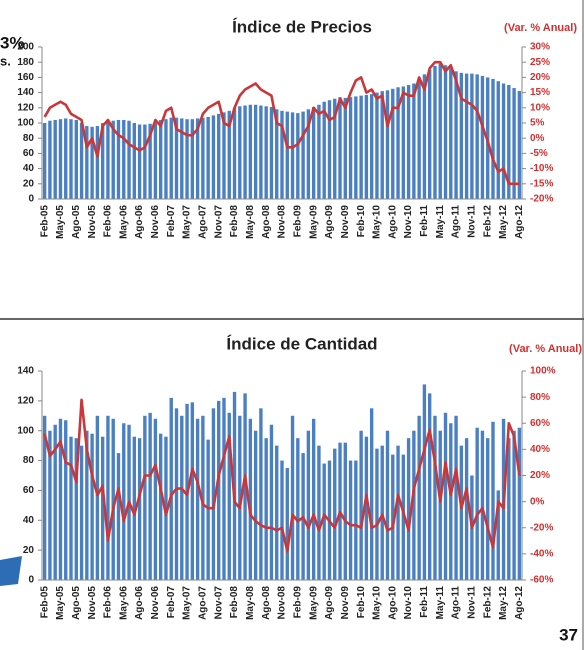 This screenshot has width=584, height=650. I want to click on y2-tick-label: 100%, so click(543, 371).